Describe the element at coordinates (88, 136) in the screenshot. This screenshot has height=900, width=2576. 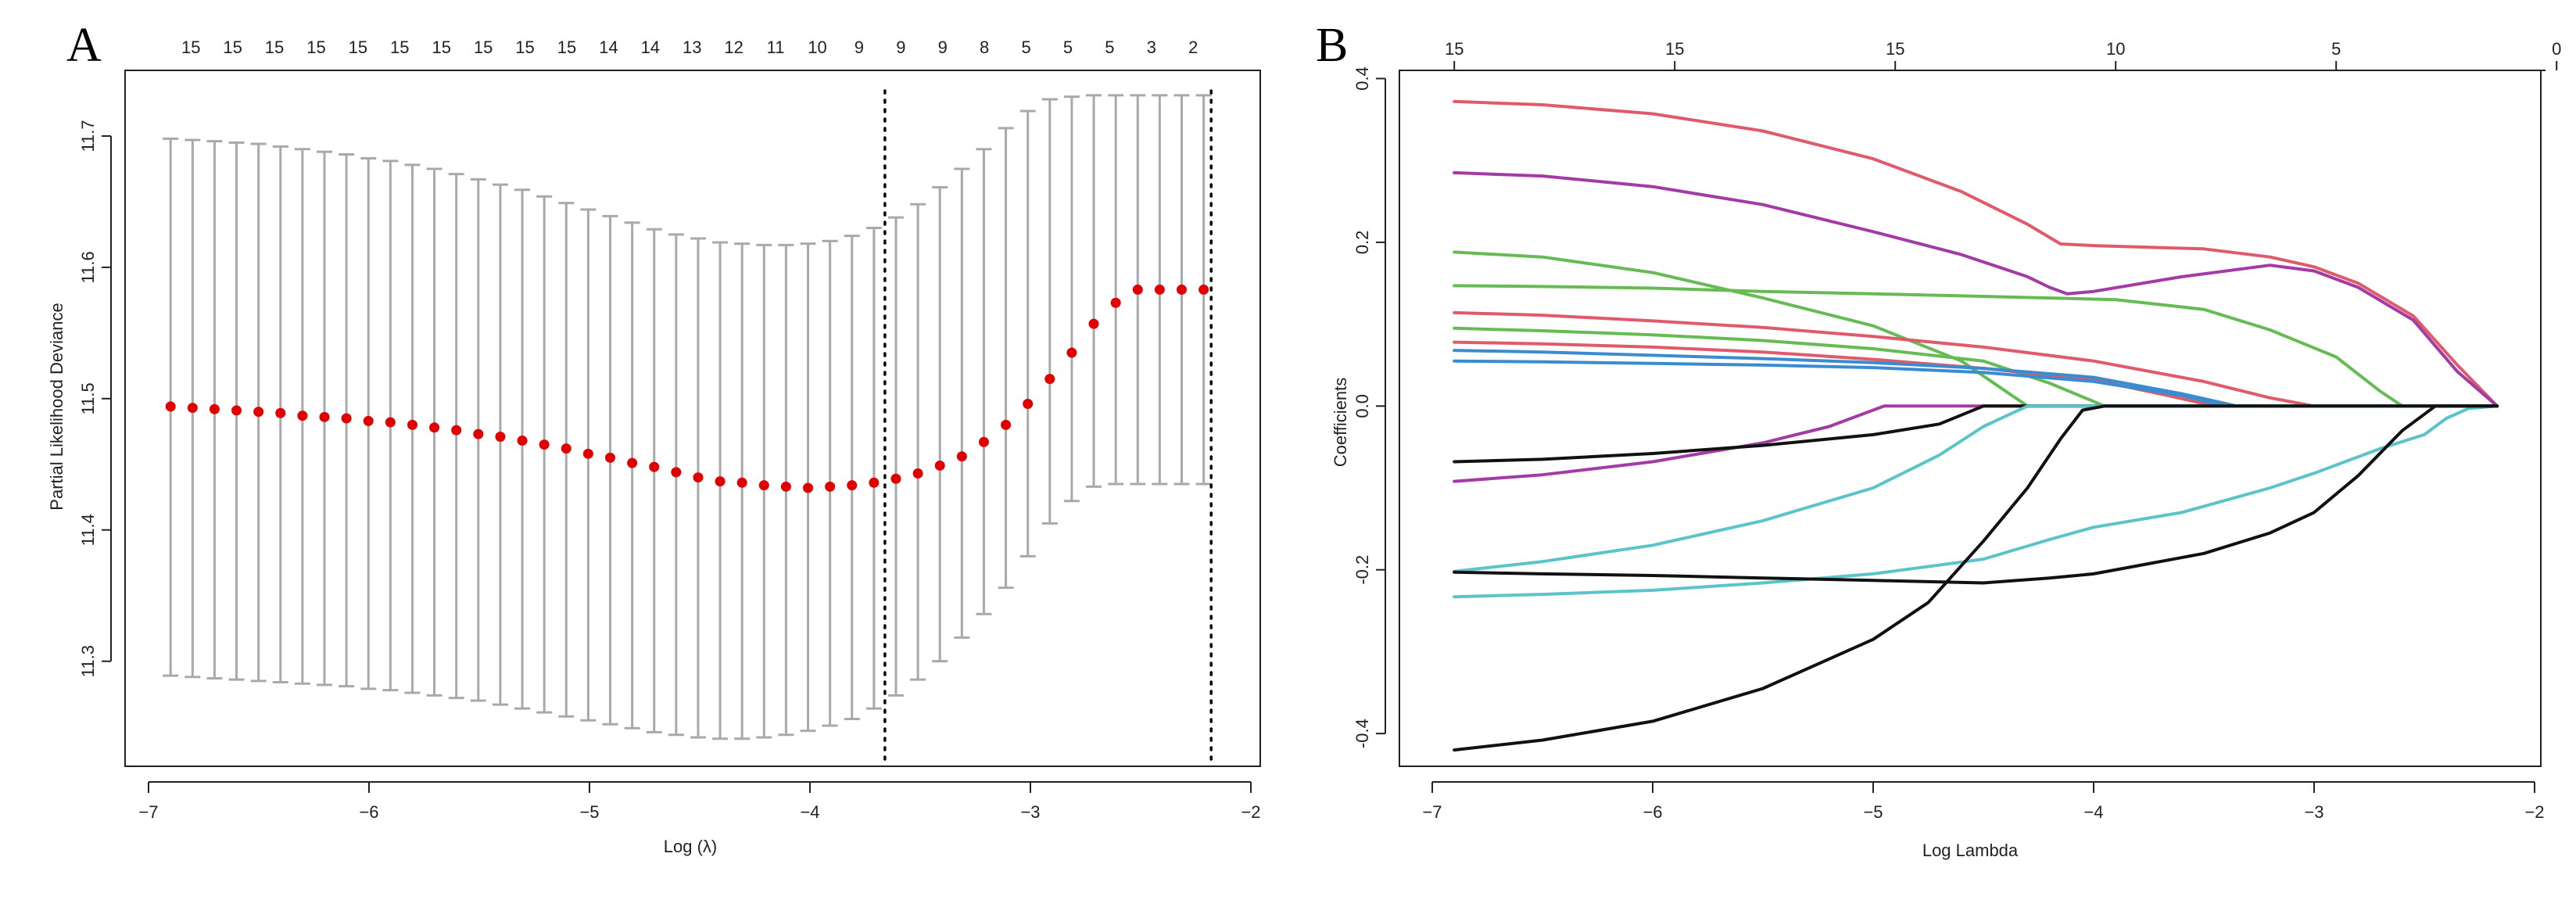
I see `y-tick-label-4: 11.7` at that location.